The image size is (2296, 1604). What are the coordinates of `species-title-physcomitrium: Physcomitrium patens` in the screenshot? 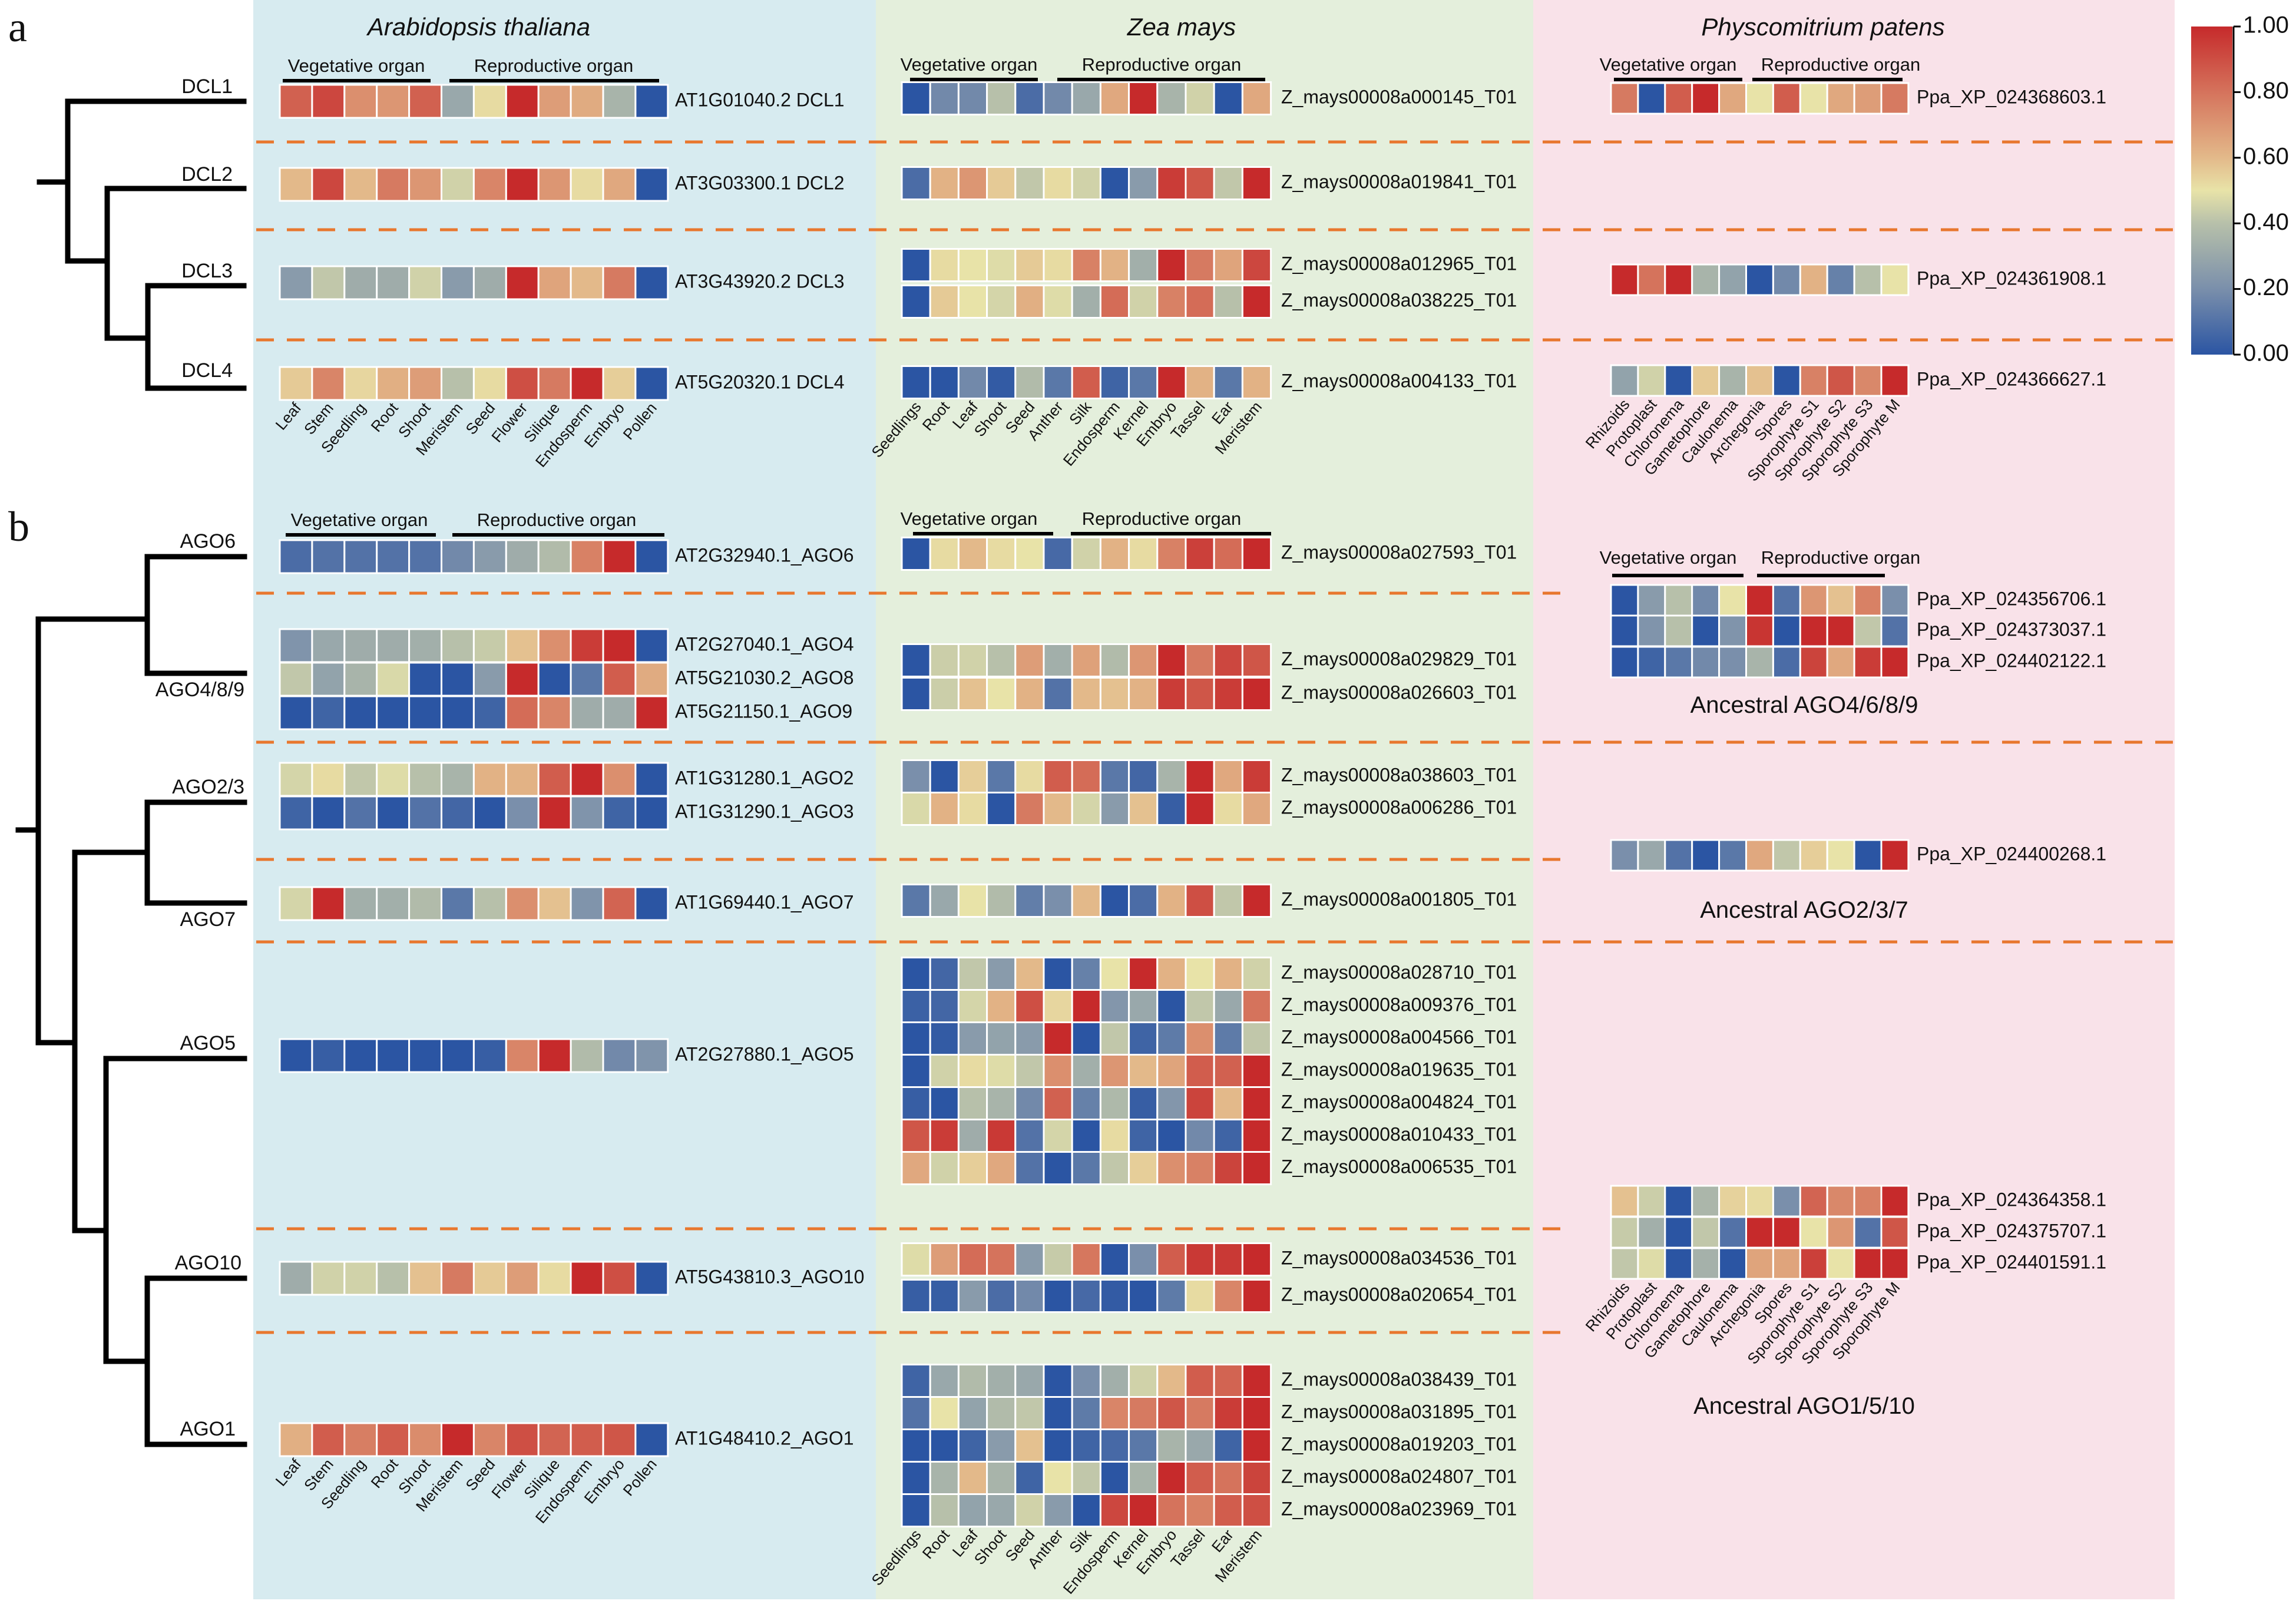 It's located at (1822, 27).